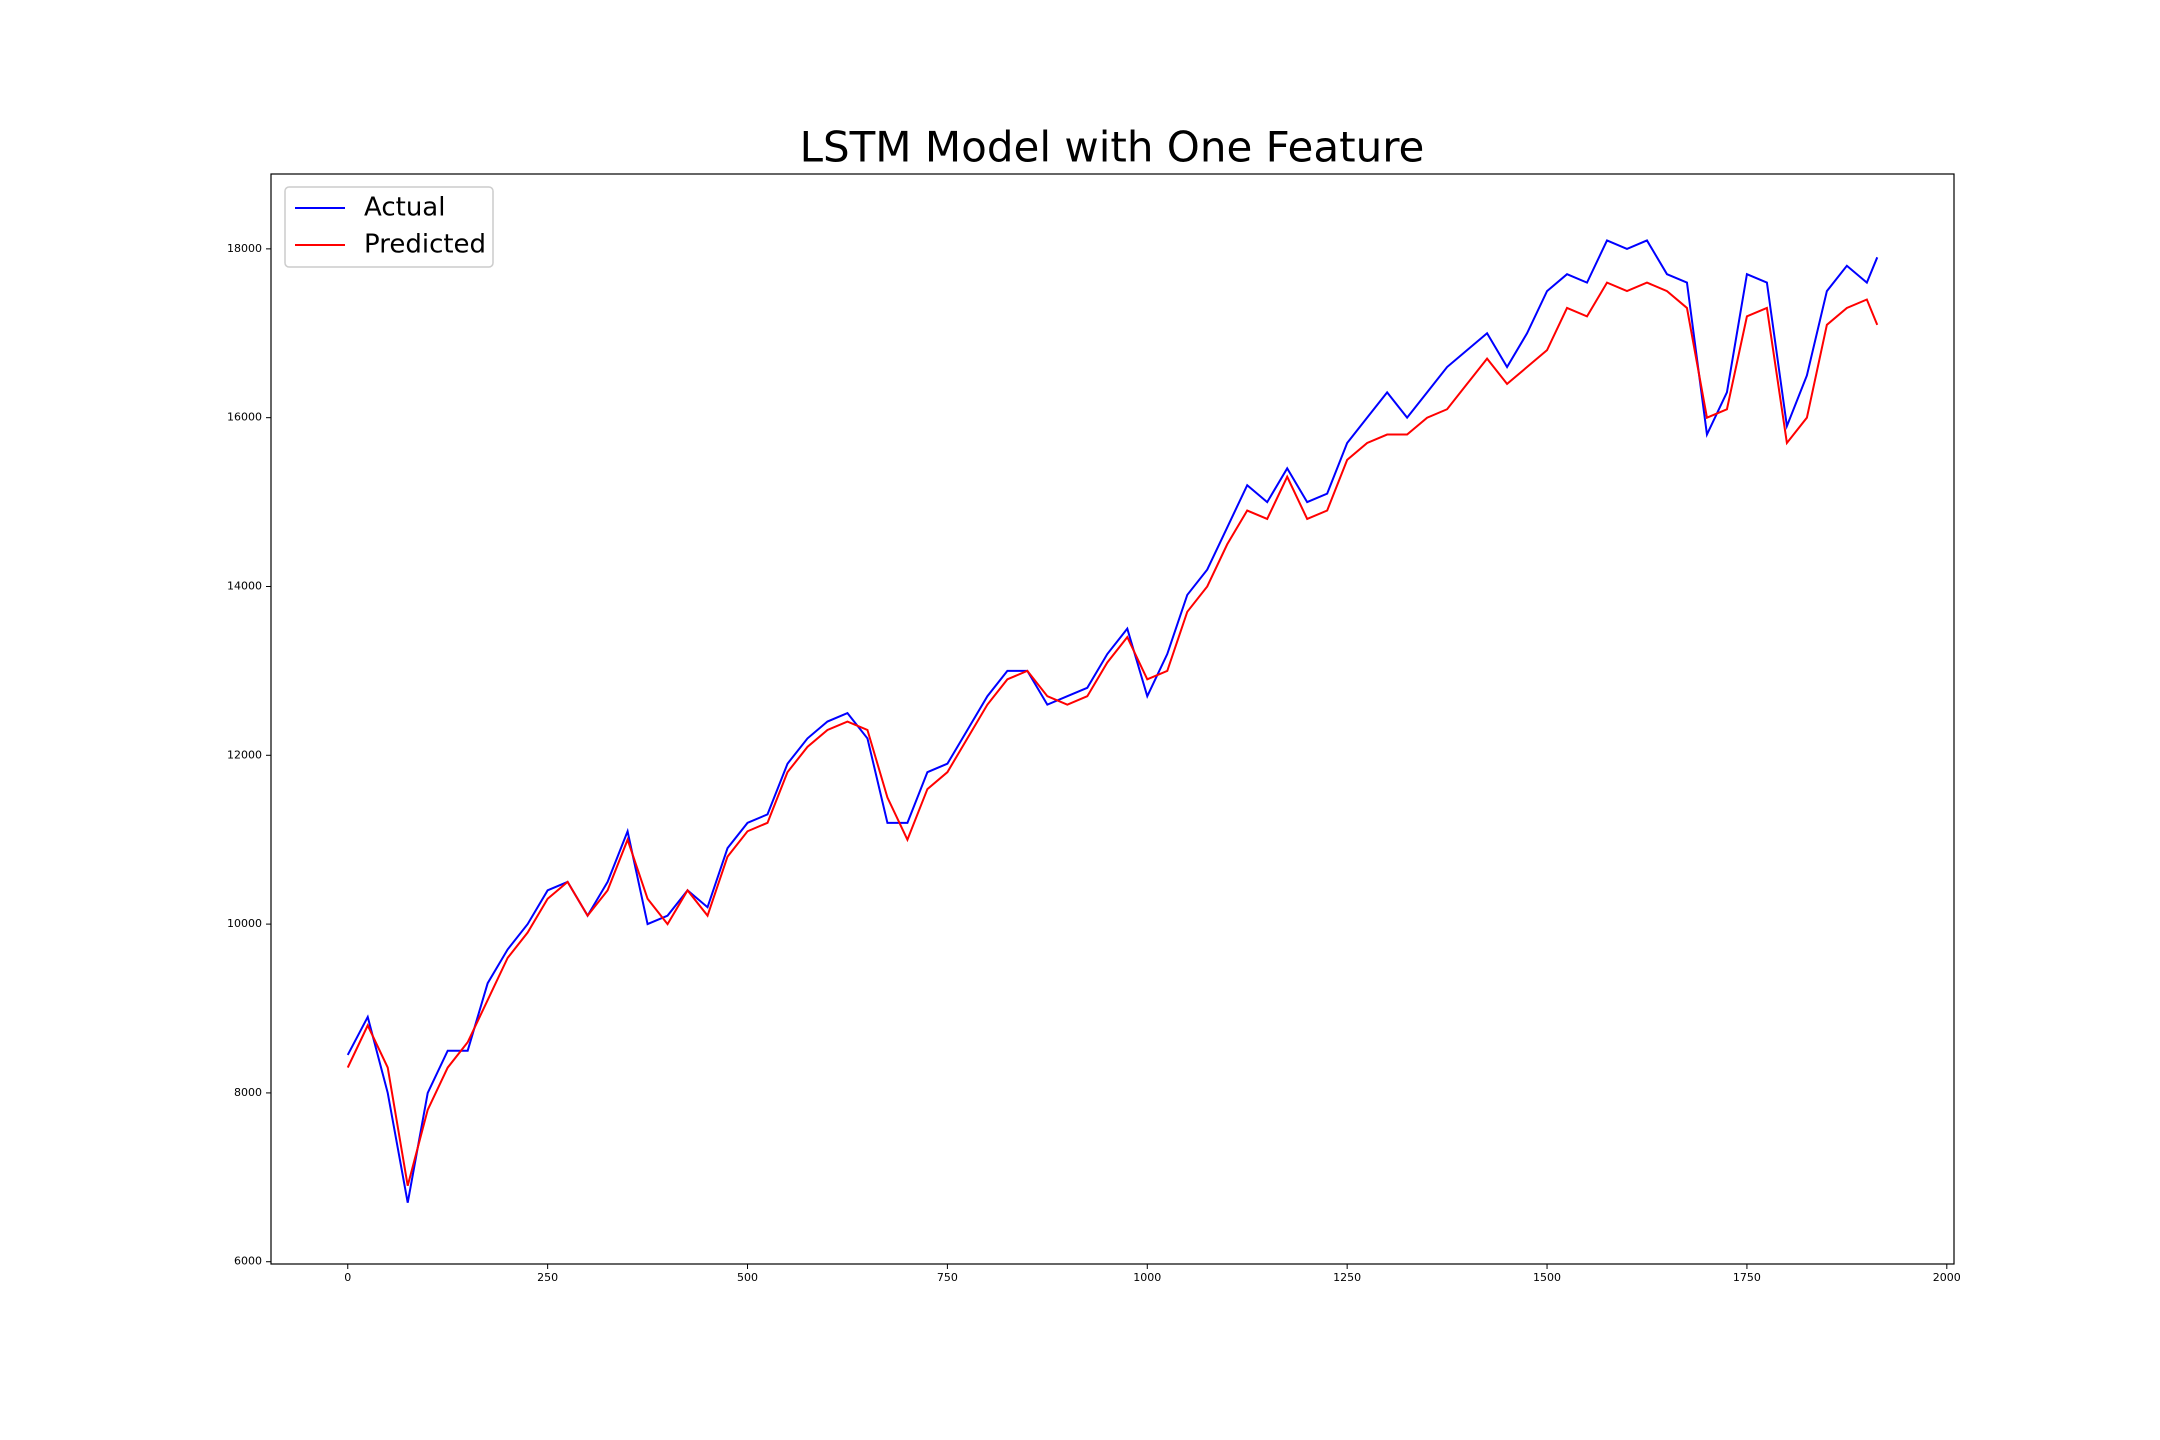 This screenshot has width=2160, height=1440. I want to click on legend-label: Predicted, so click(425, 245).